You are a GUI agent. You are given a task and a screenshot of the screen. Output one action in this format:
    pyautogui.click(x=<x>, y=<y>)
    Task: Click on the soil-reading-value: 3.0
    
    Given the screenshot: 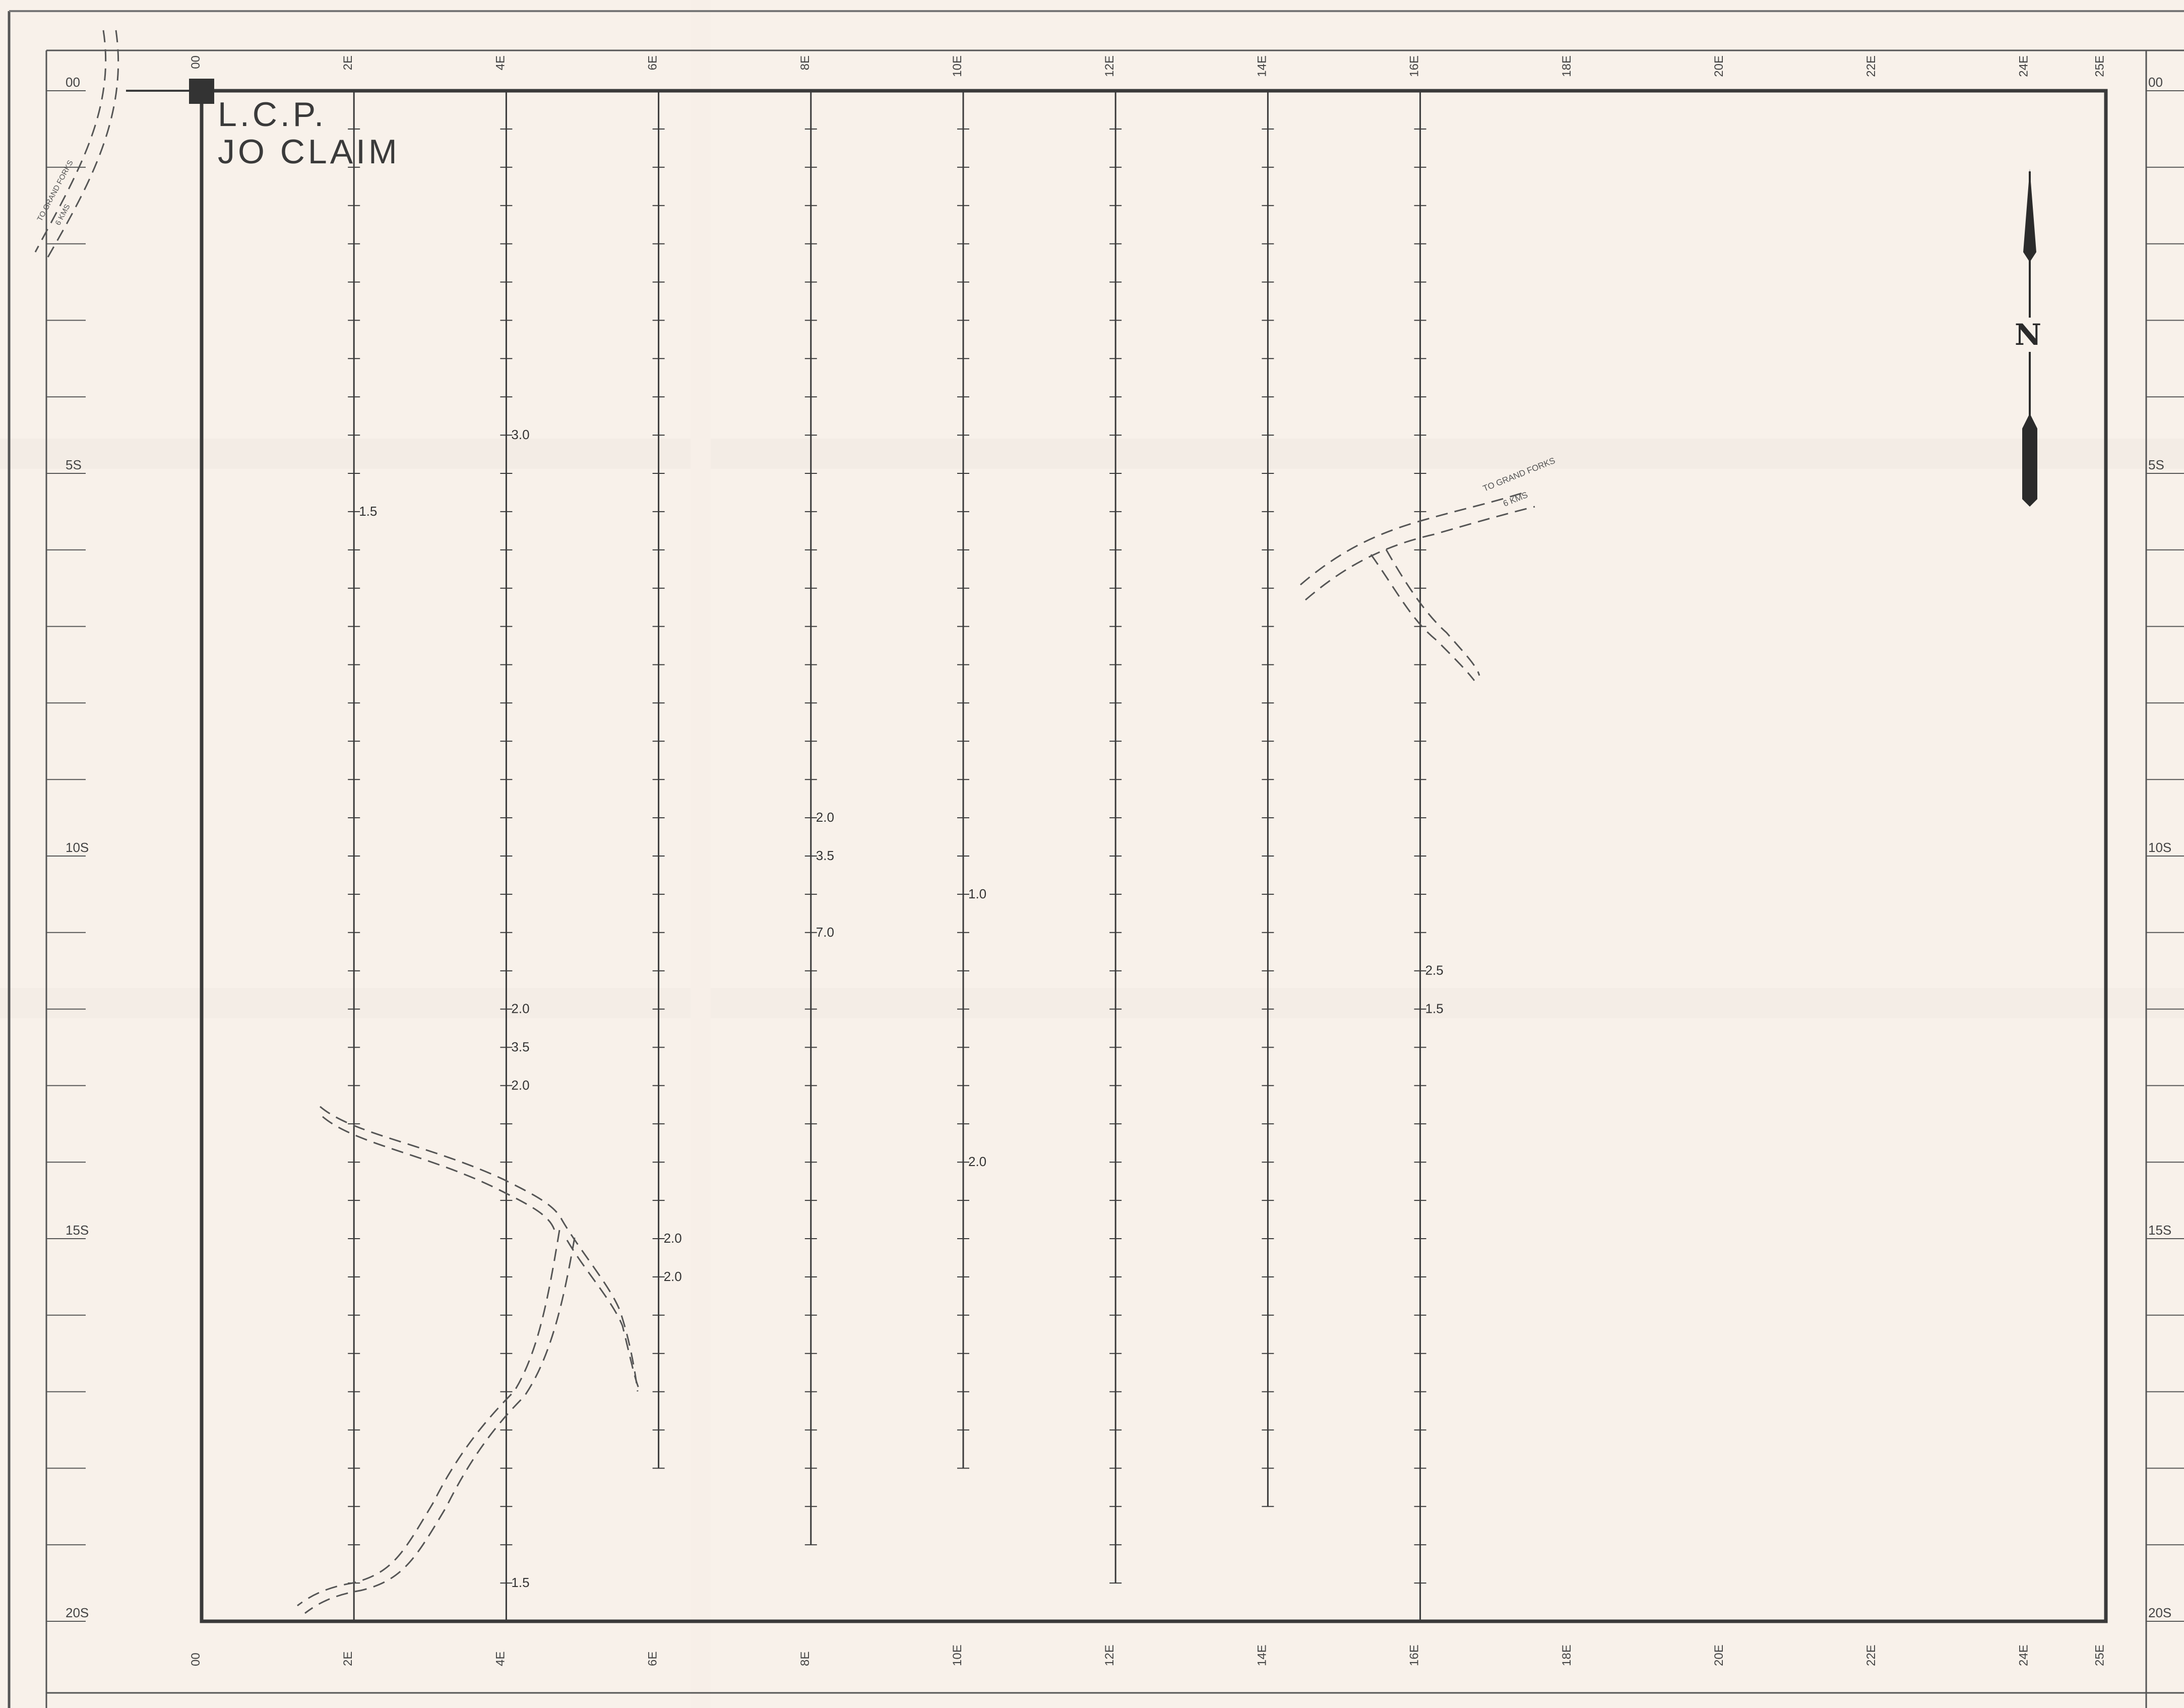 What is the action you would take?
    pyautogui.click(x=520, y=434)
    